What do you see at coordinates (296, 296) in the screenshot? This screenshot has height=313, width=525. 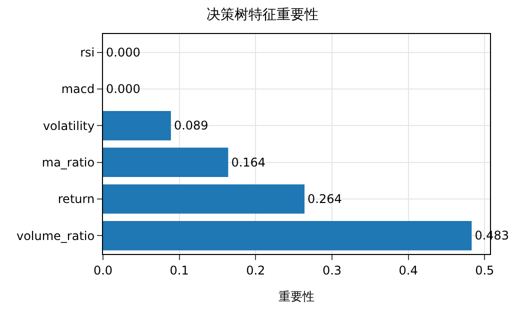 I see `x-axis-title: 重要性` at bounding box center [296, 296].